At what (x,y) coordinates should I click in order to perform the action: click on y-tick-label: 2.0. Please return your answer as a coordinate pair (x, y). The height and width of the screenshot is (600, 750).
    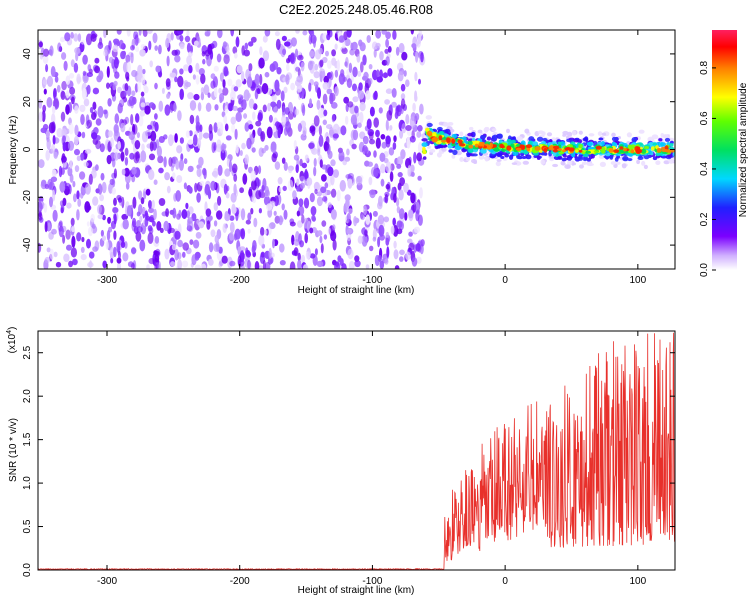
    Looking at the image, I should click on (27, 396).